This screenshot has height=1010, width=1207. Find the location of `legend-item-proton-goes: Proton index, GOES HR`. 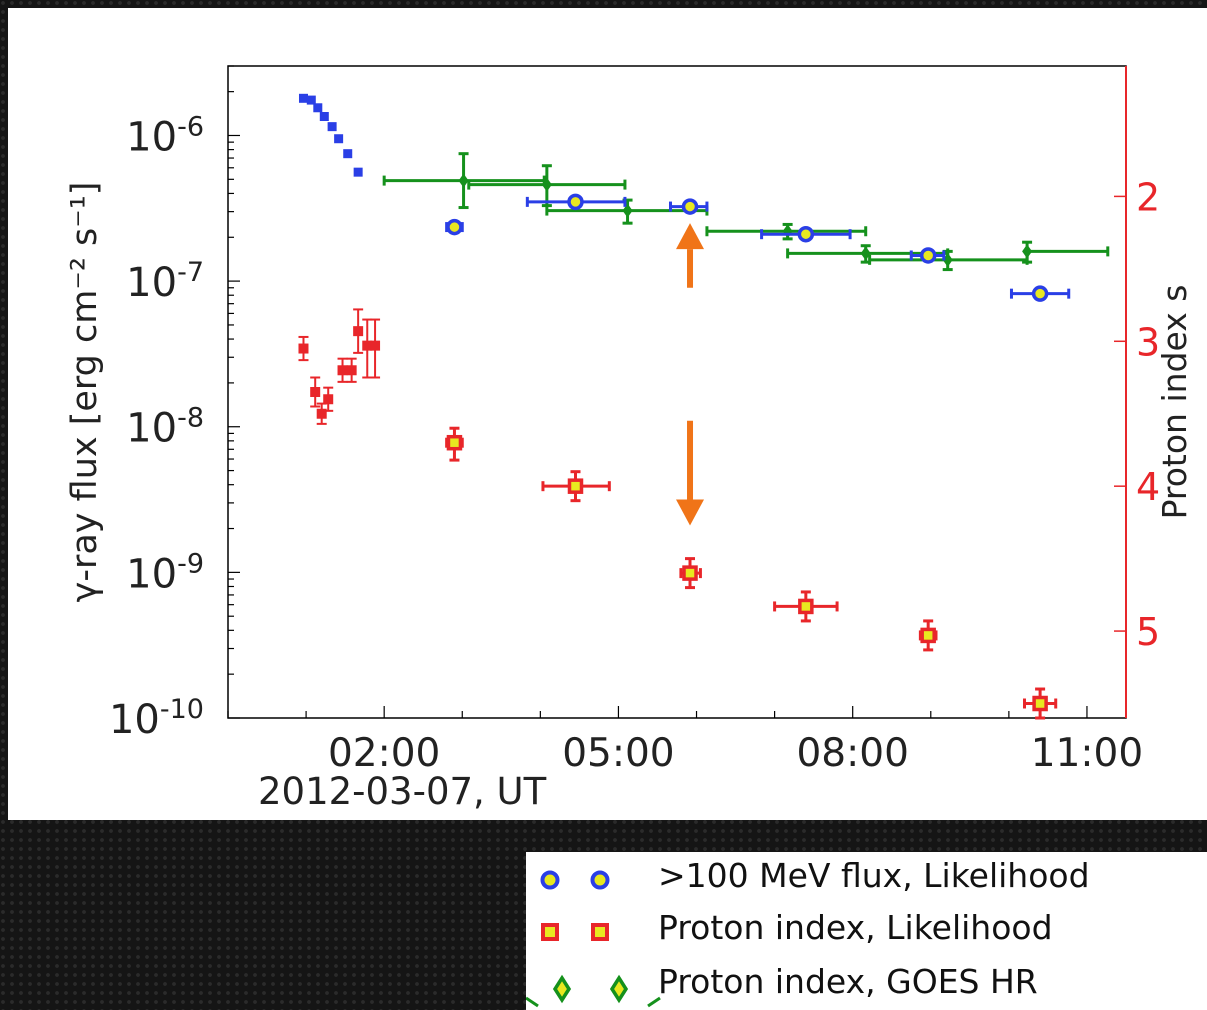

legend-item-proton-goes: Proton index, GOES HR is located at coordinates (866, 985).